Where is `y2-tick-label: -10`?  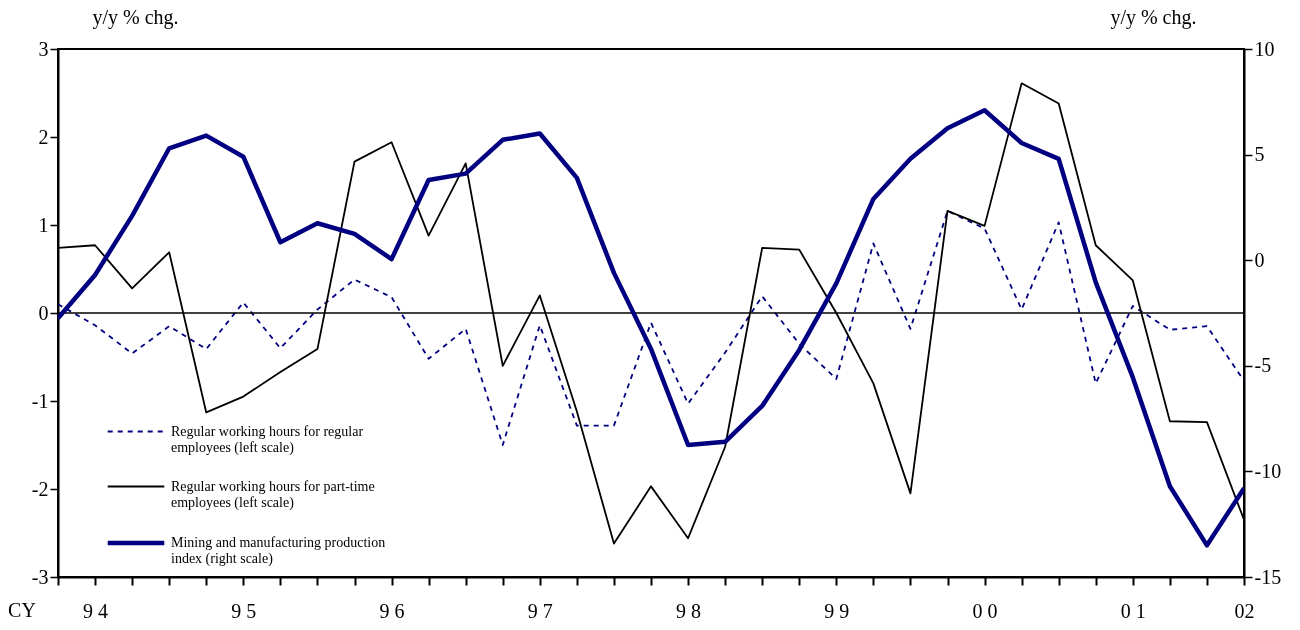 y2-tick-label: -10 is located at coordinates (1268, 470).